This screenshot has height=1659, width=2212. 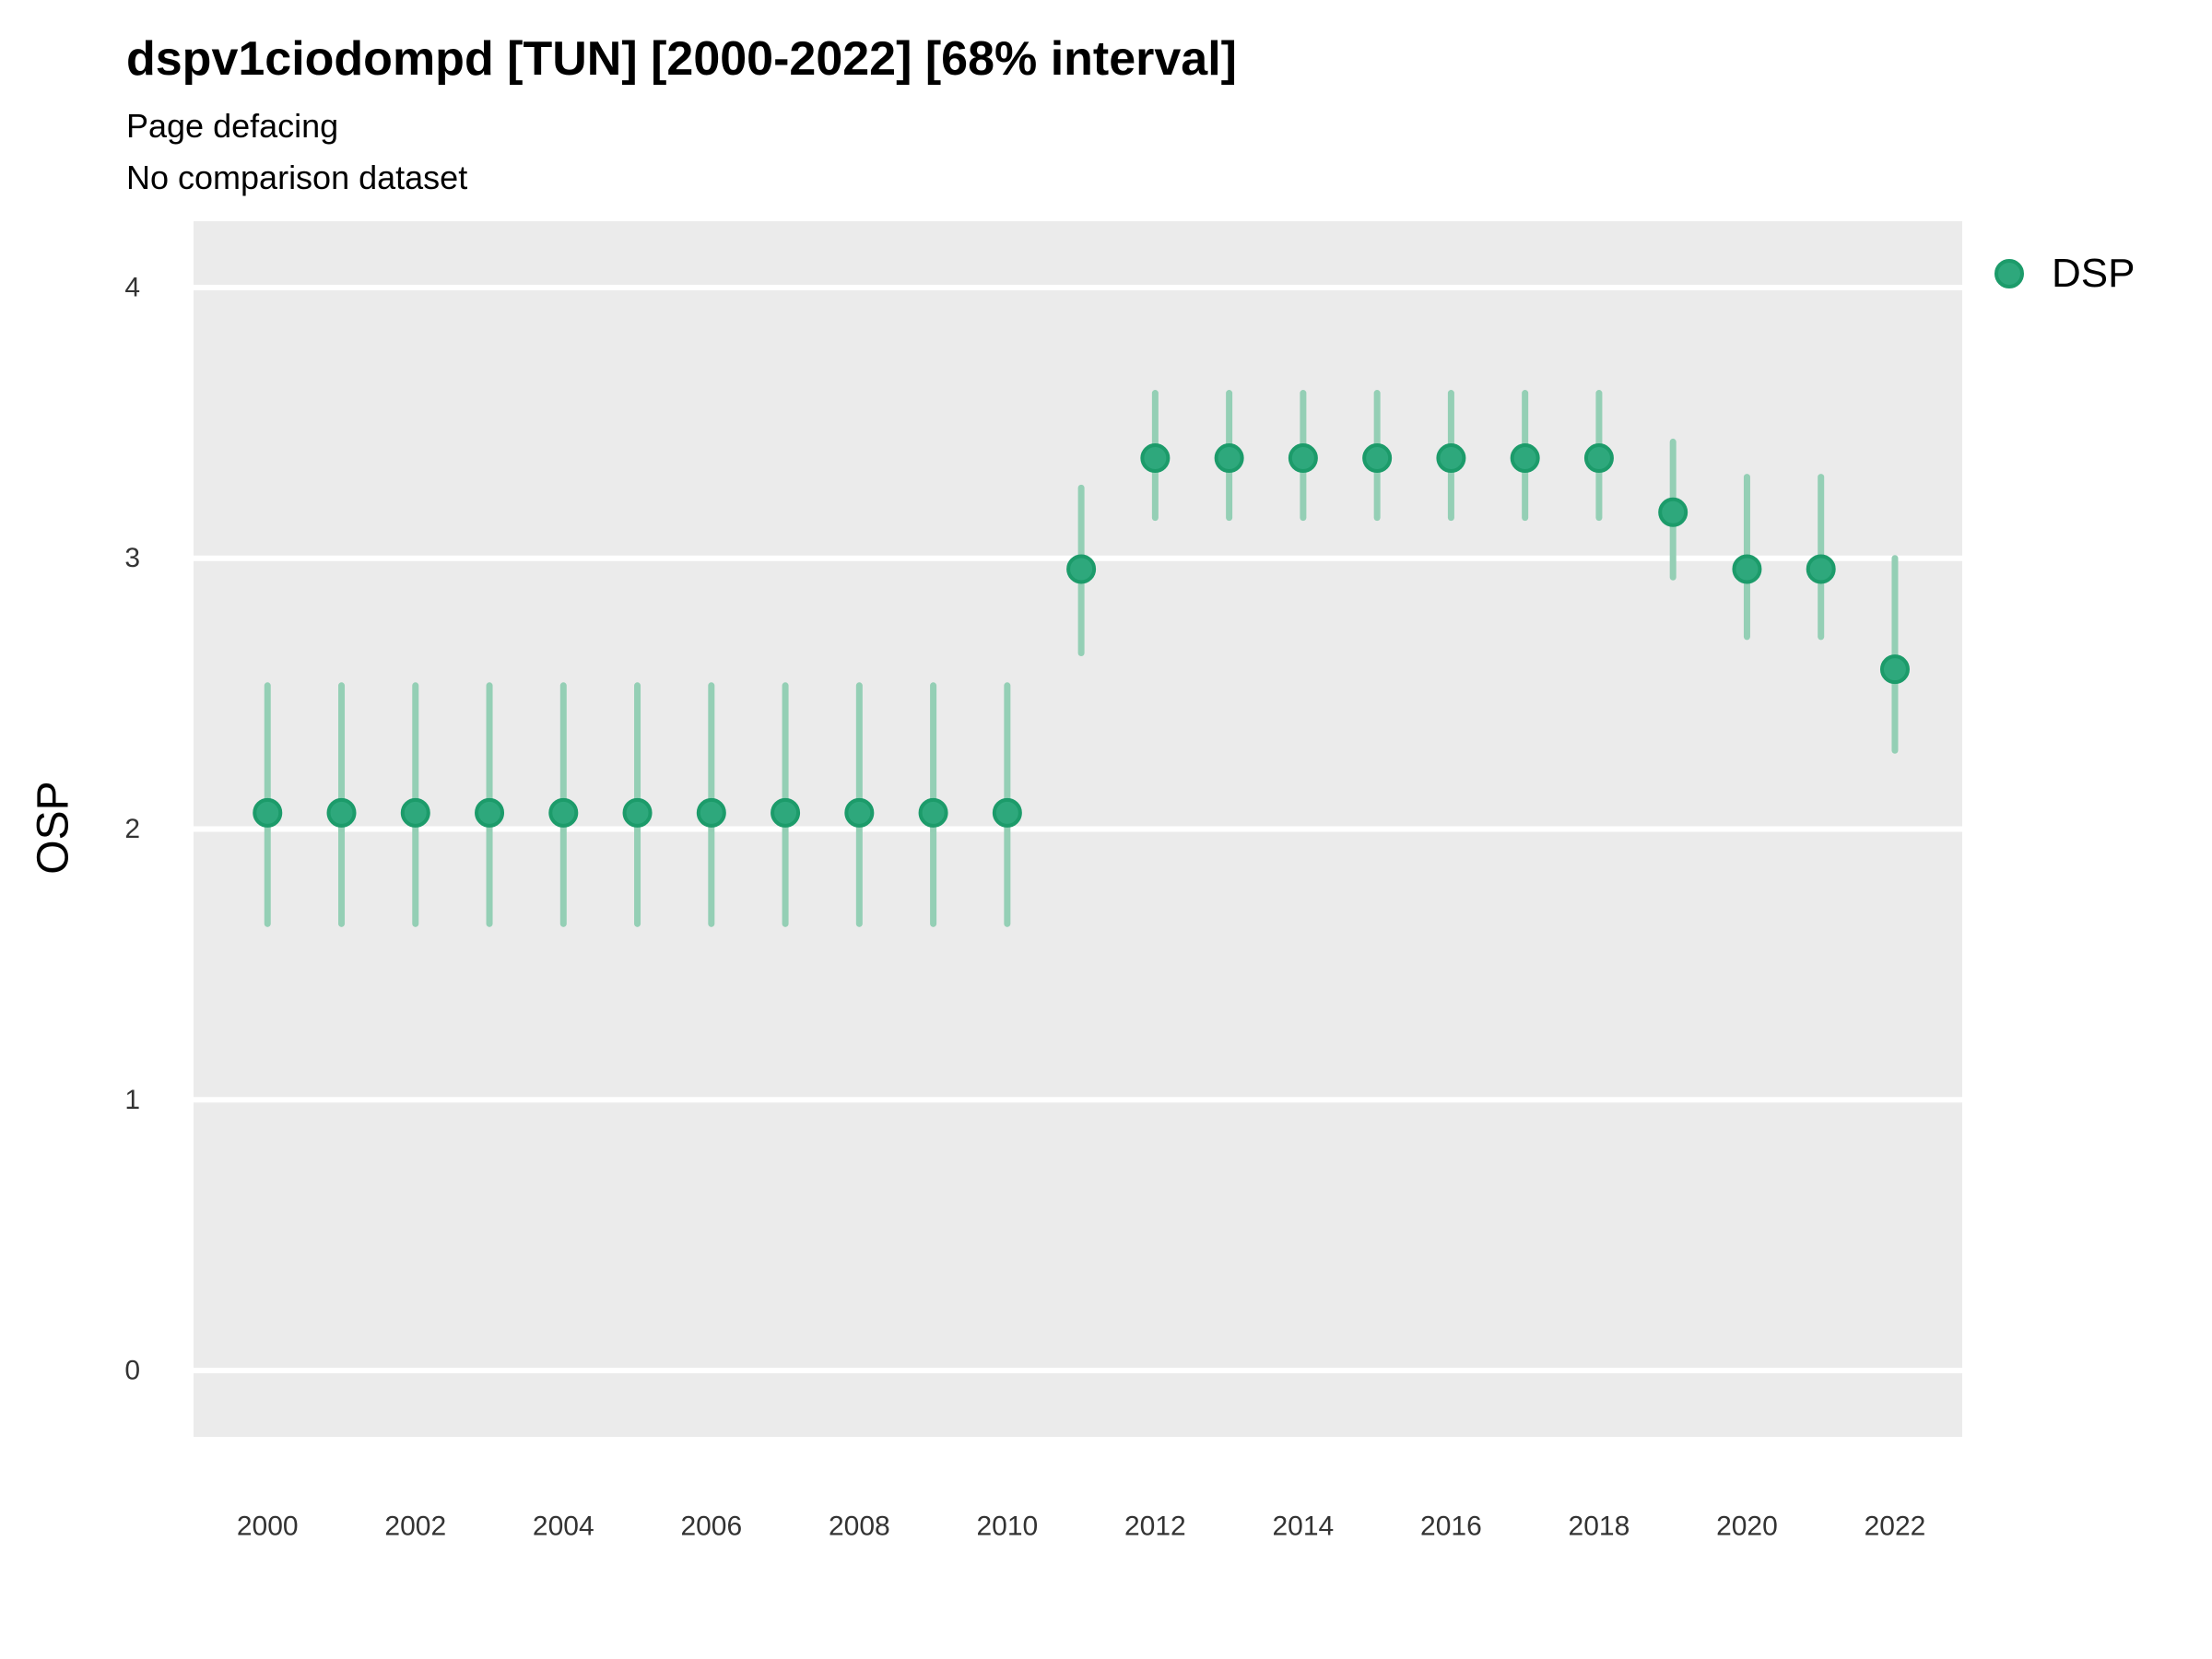 I want to click on x-tick-label-2010: 2010, so click(x=1007, y=1527).